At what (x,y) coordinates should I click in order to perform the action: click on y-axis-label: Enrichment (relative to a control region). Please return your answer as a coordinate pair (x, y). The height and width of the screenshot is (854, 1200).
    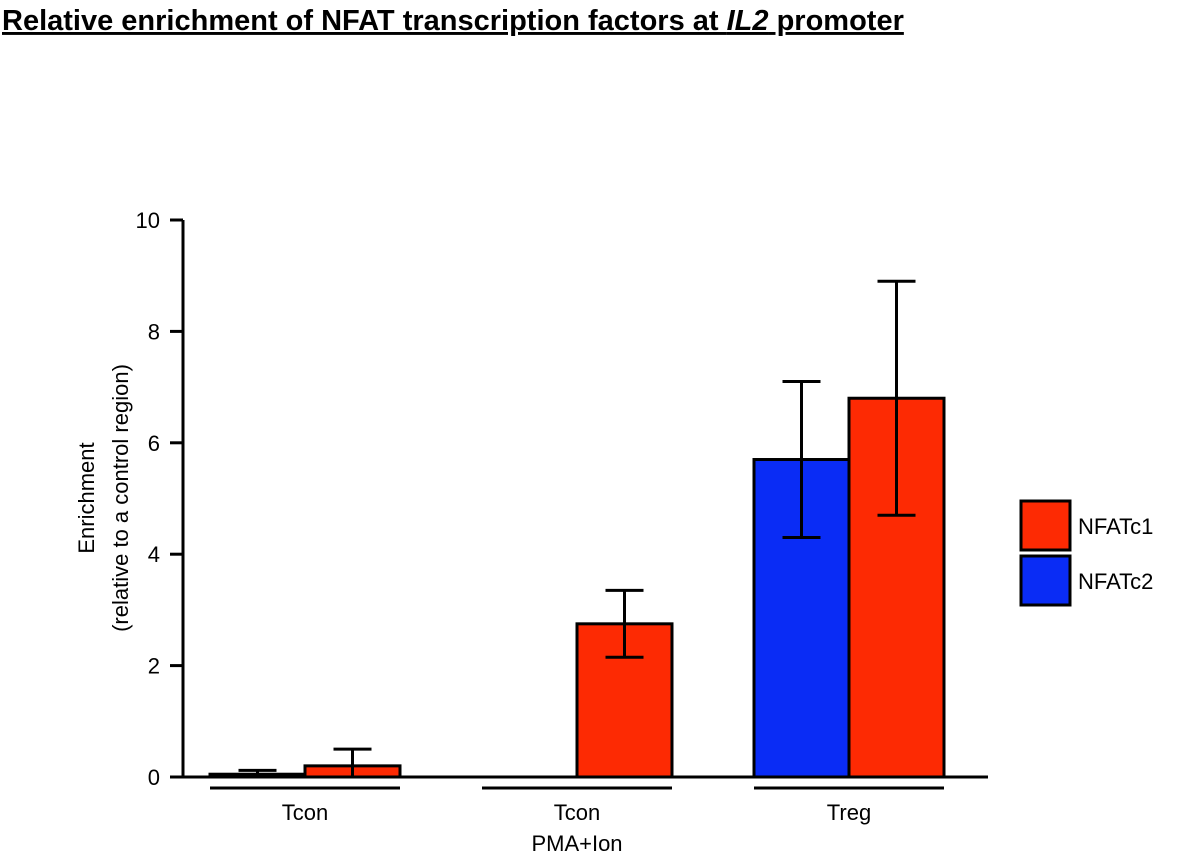
    Looking at the image, I should click on (103, 498).